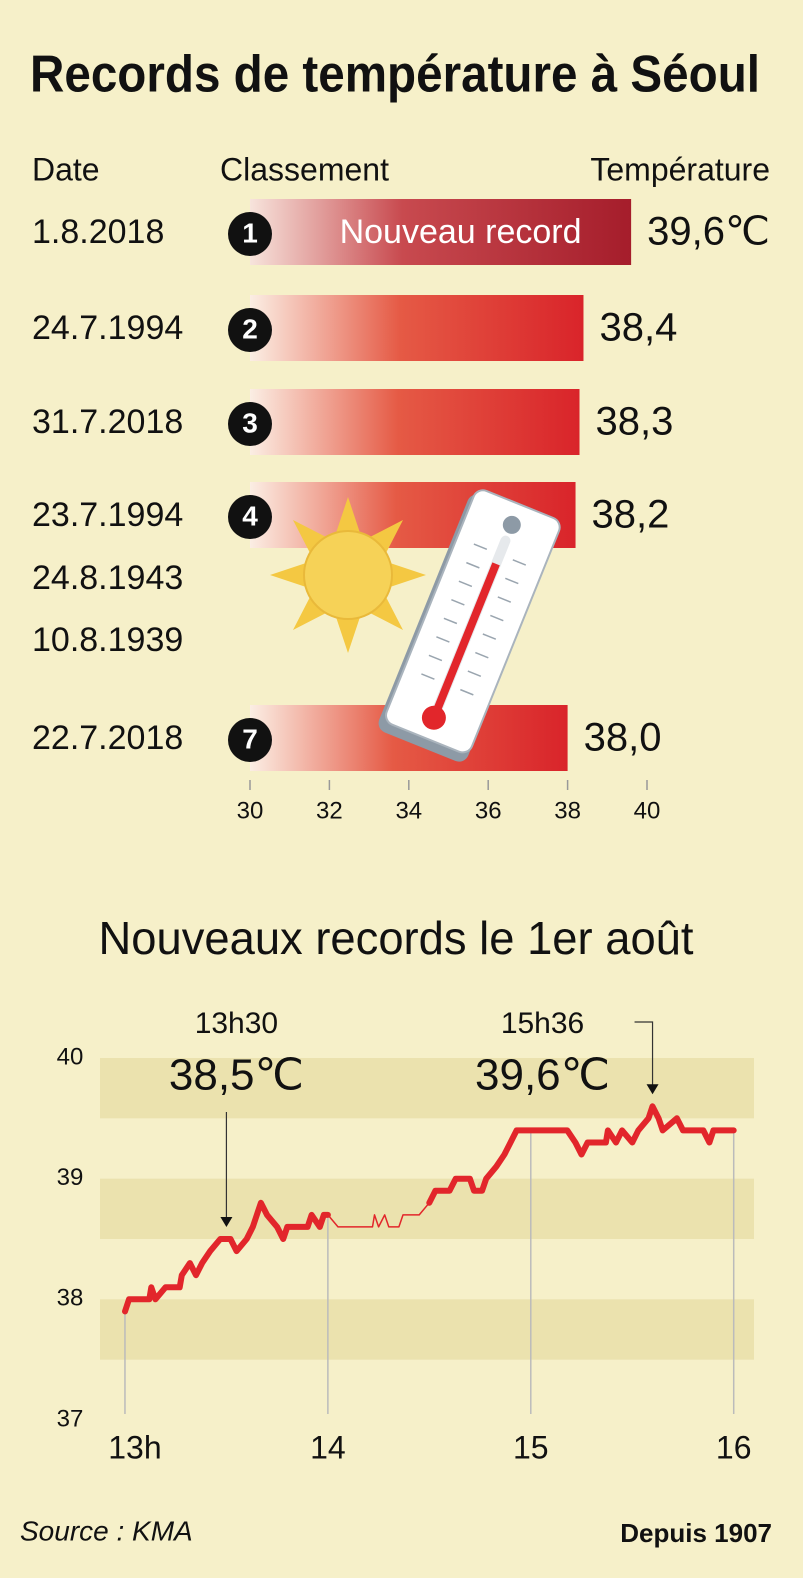 This screenshot has height=1578, width=803. I want to click on annotation-time: 15h36, so click(542, 1023).